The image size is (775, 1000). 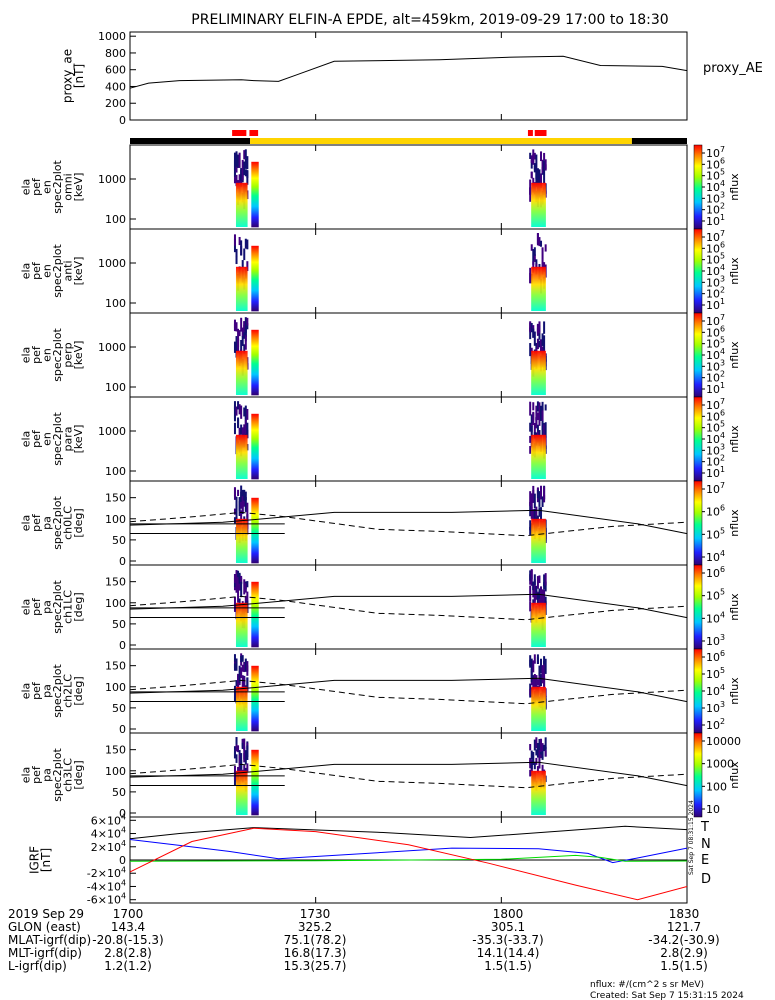 I want to click on pa-panel-ylabel-line: ela, so click(x=26, y=691).